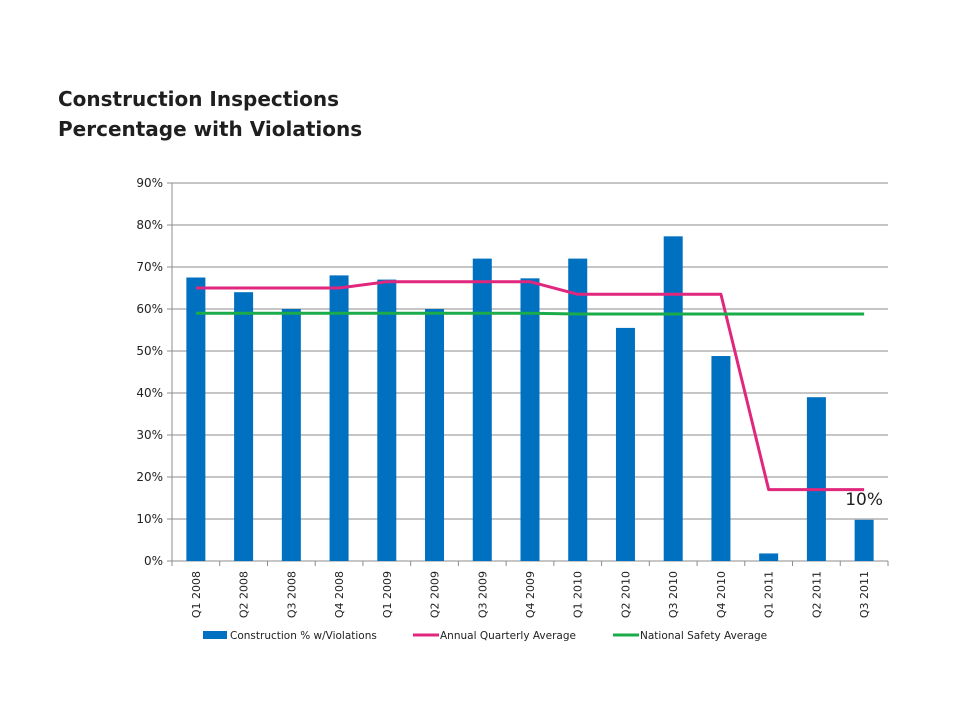 The width and height of the screenshot is (960, 720). What do you see at coordinates (153, 561) in the screenshot?
I see `y-tick-label: 0%` at bounding box center [153, 561].